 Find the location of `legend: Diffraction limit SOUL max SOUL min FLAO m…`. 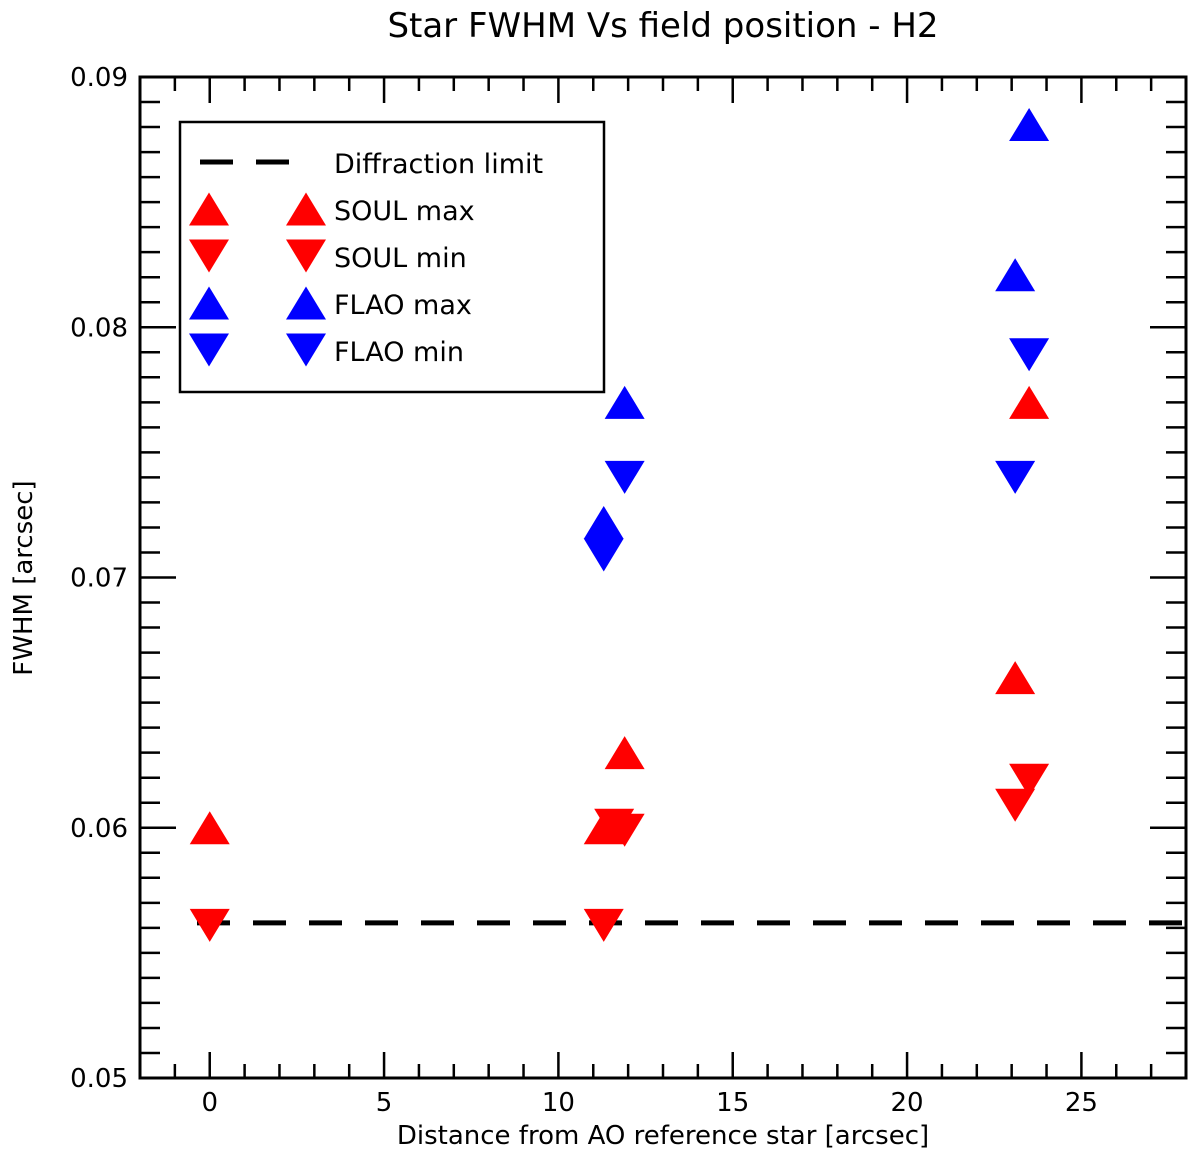

legend: Diffraction limit SOUL max SOUL min FLAO m… is located at coordinates (392, 257).